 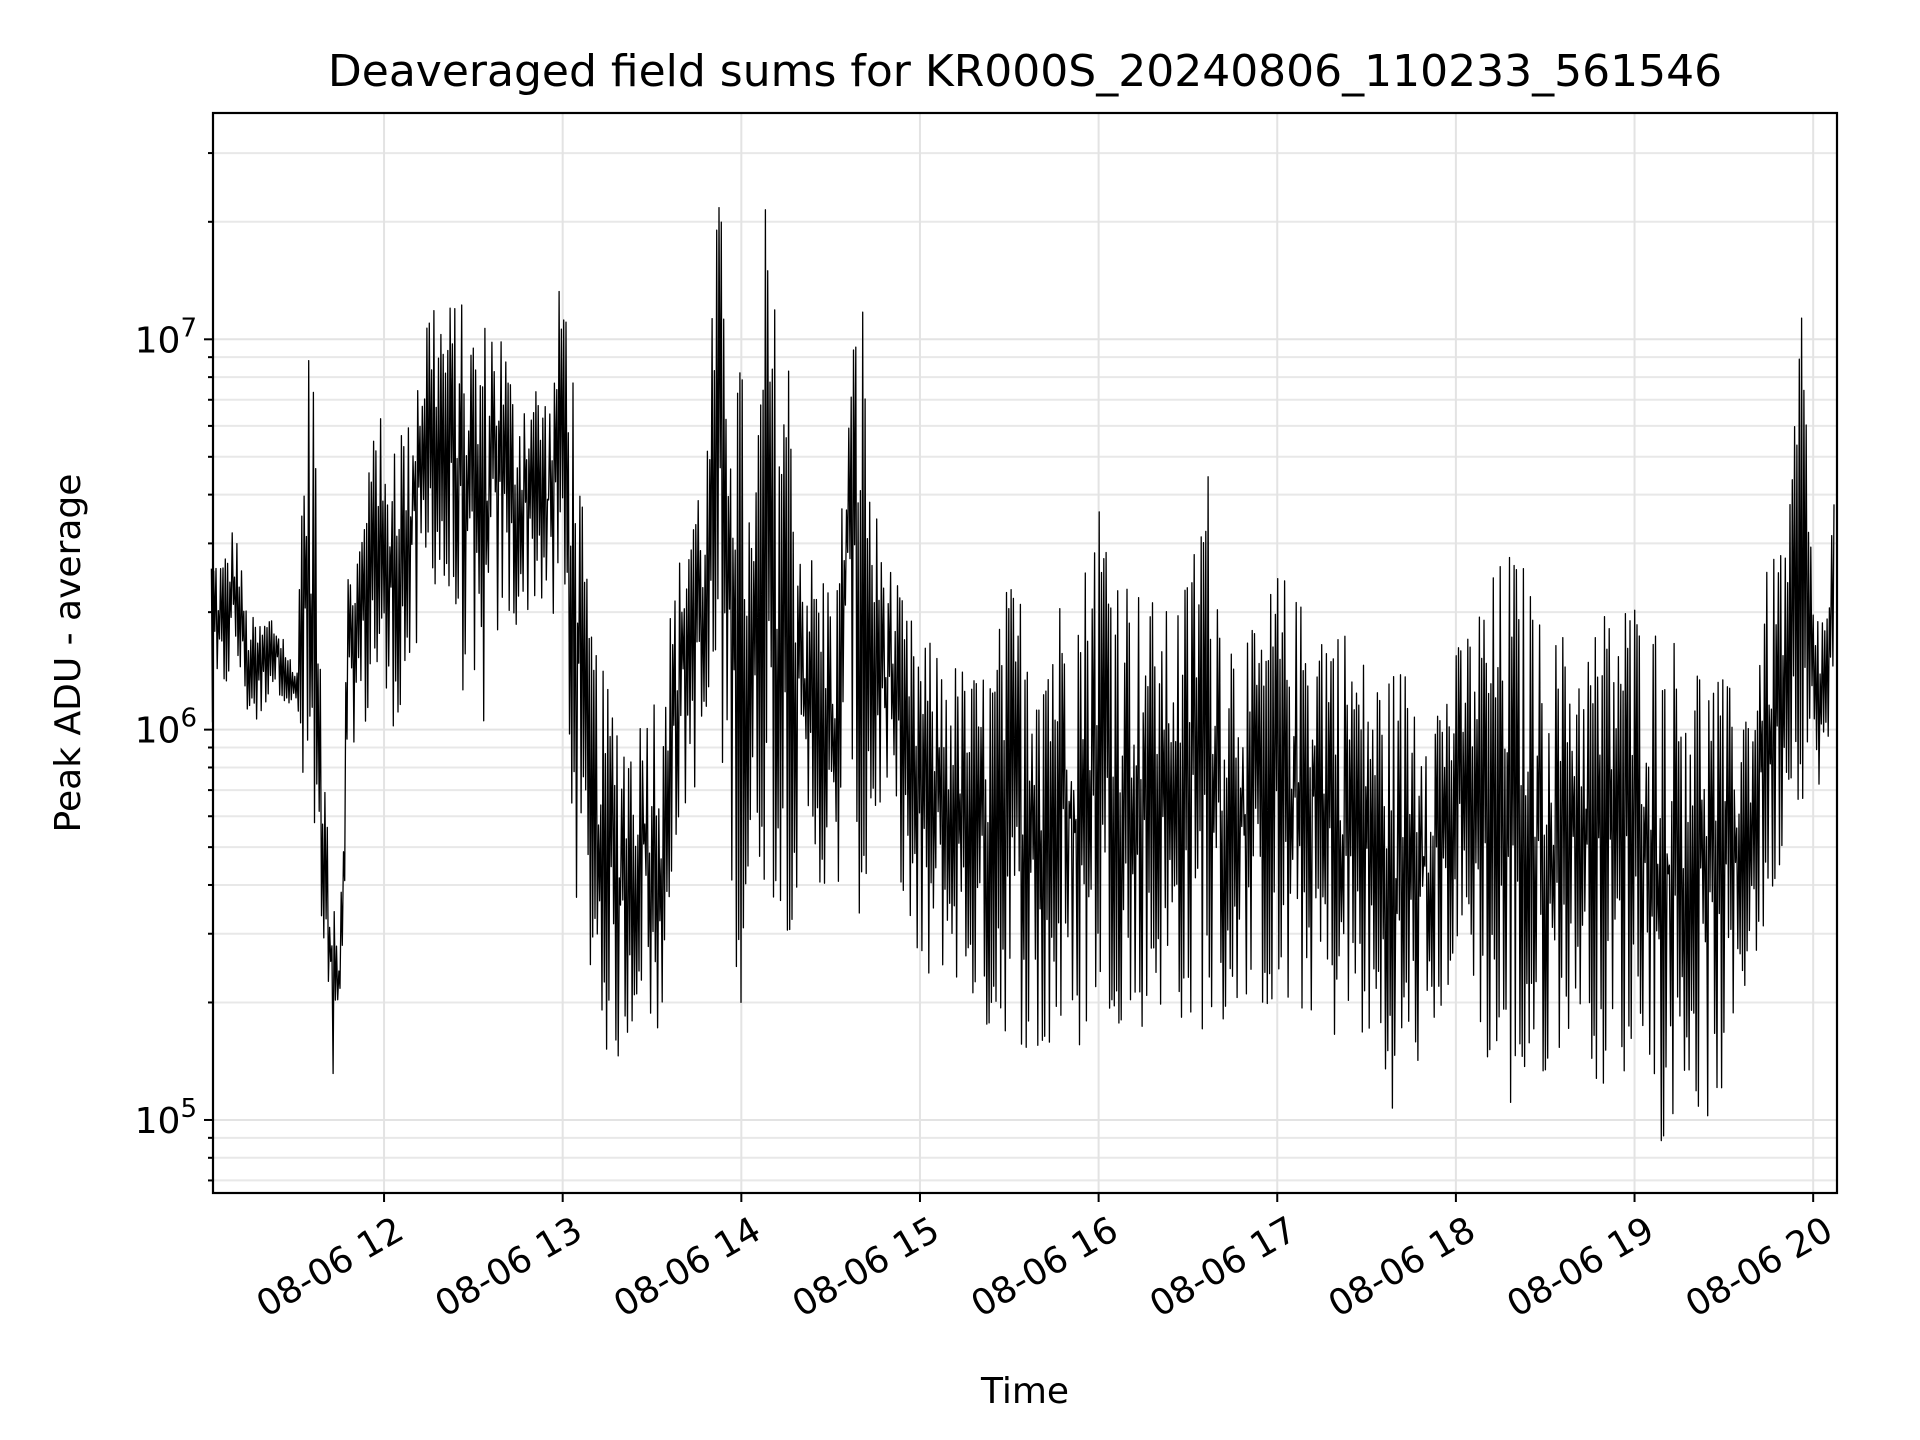 I want to click on x-axis-label: Time, so click(x=1024, y=1391).